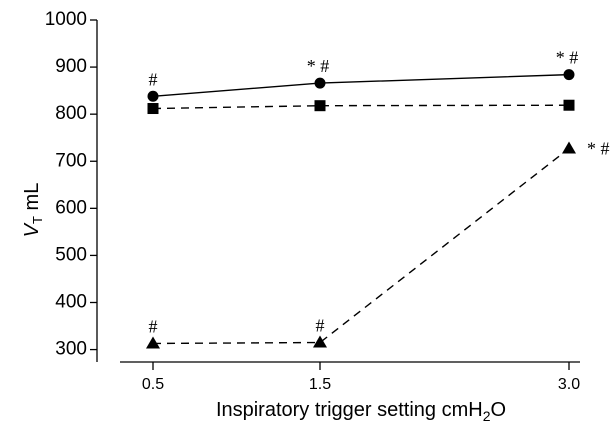 The height and width of the screenshot is (426, 616). Describe the element at coordinates (71, 349) in the screenshot. I see `y-tick-label: 300` at that location.